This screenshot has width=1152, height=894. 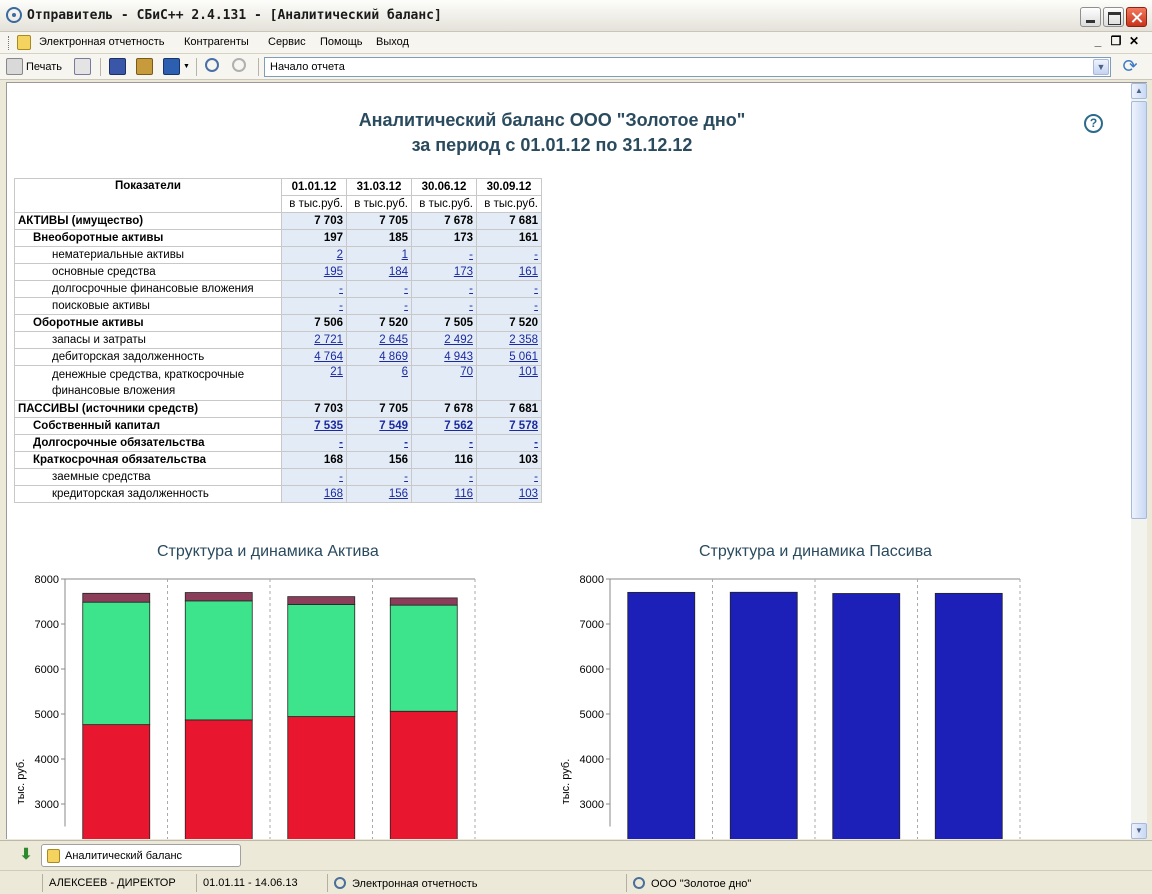 I want to click on value-link: 184, so click(x=398, y=272).